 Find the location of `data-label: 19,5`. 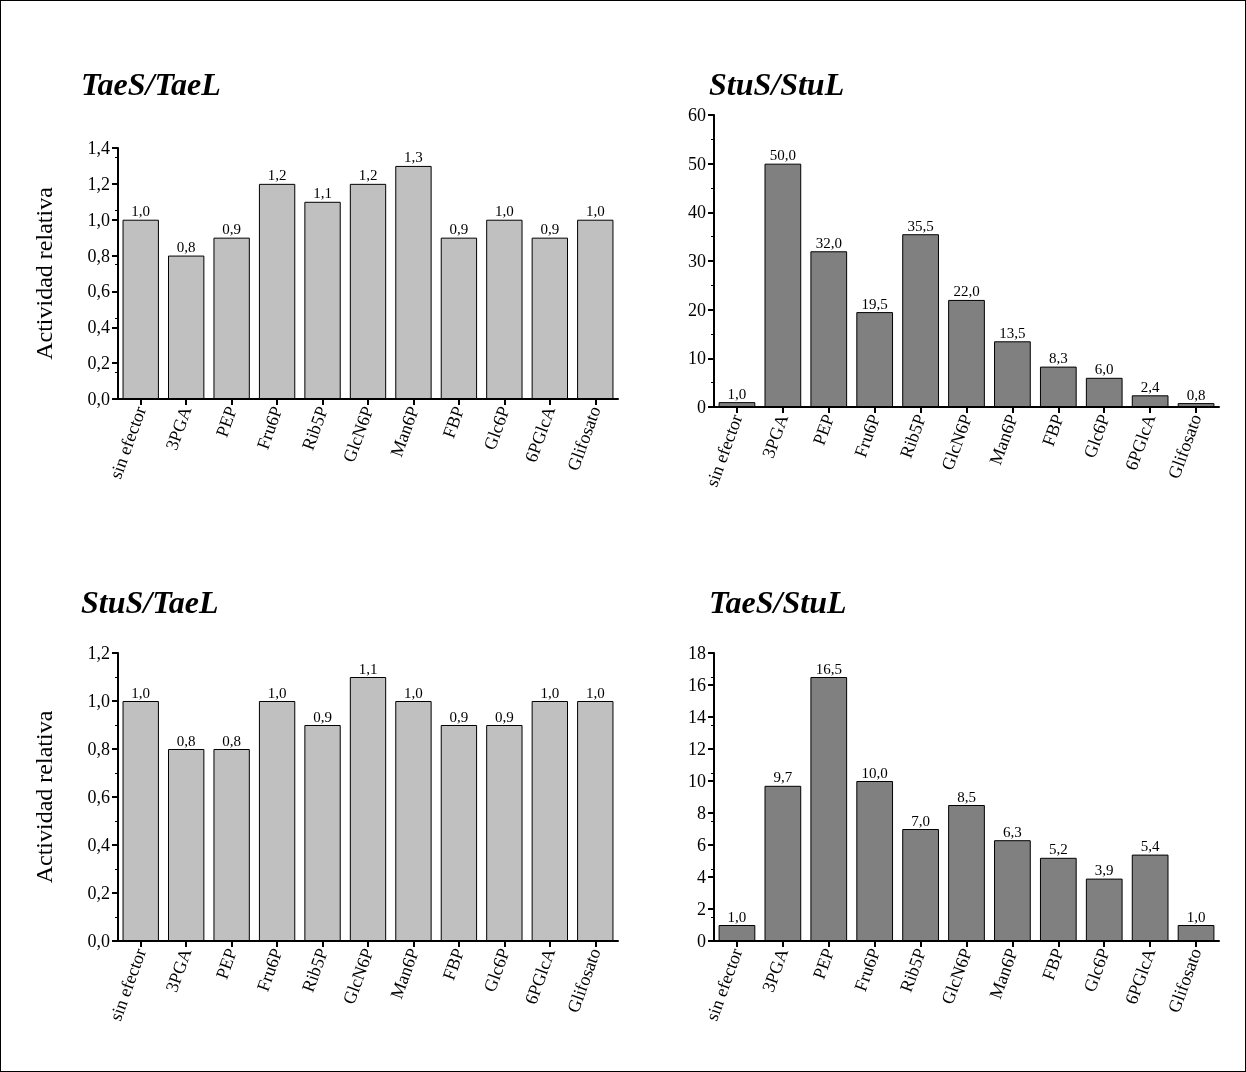

data-label: 19,5 is located at coordinates (874, 303).